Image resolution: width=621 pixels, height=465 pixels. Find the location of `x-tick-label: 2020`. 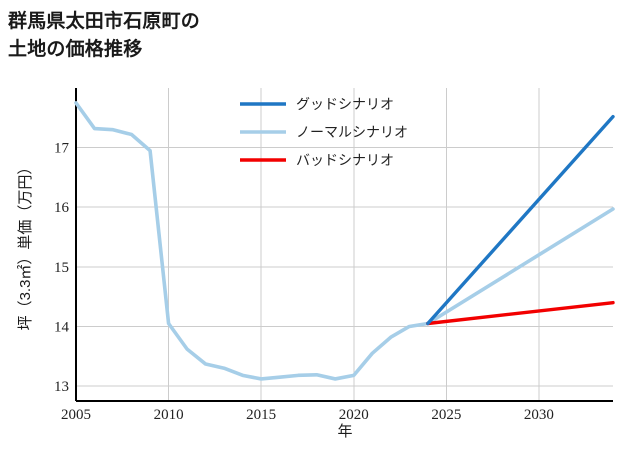

x-tick-label: 2020 is located at coordinates (354, 415).